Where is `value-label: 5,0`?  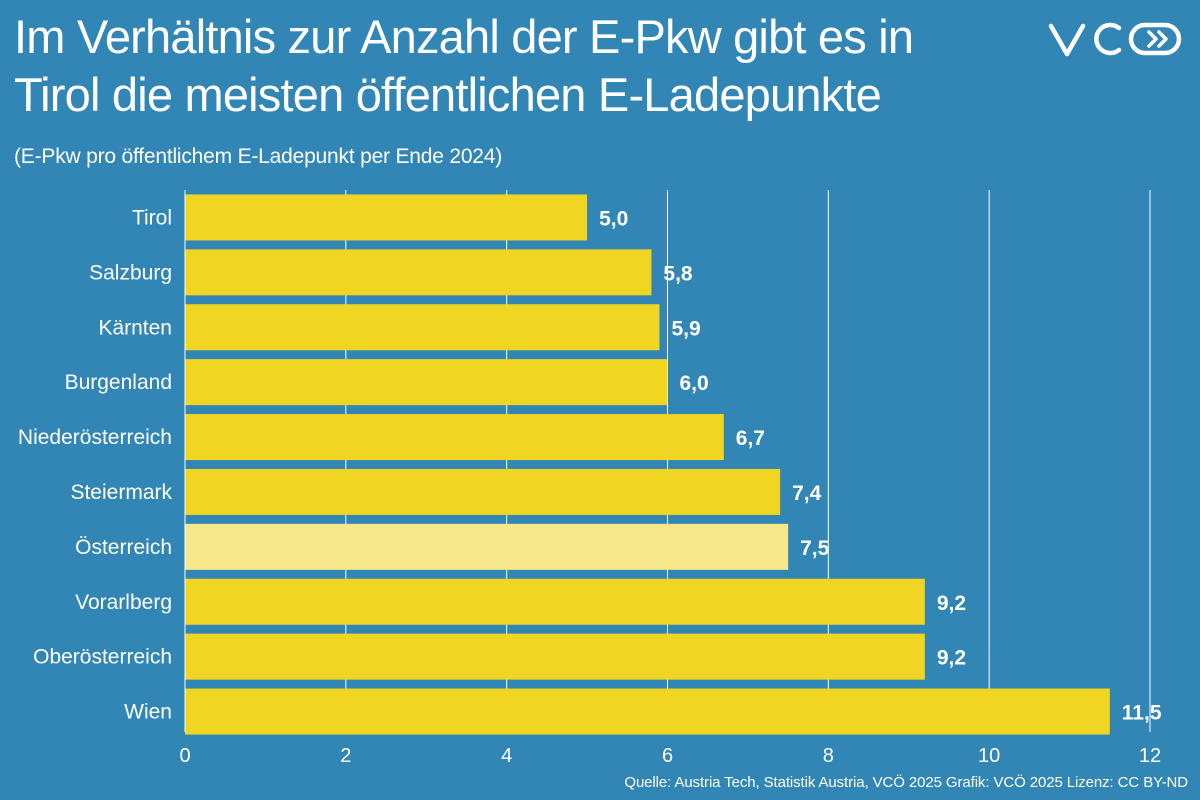 value-label: 5,0 is located at coordinates (613, 218).